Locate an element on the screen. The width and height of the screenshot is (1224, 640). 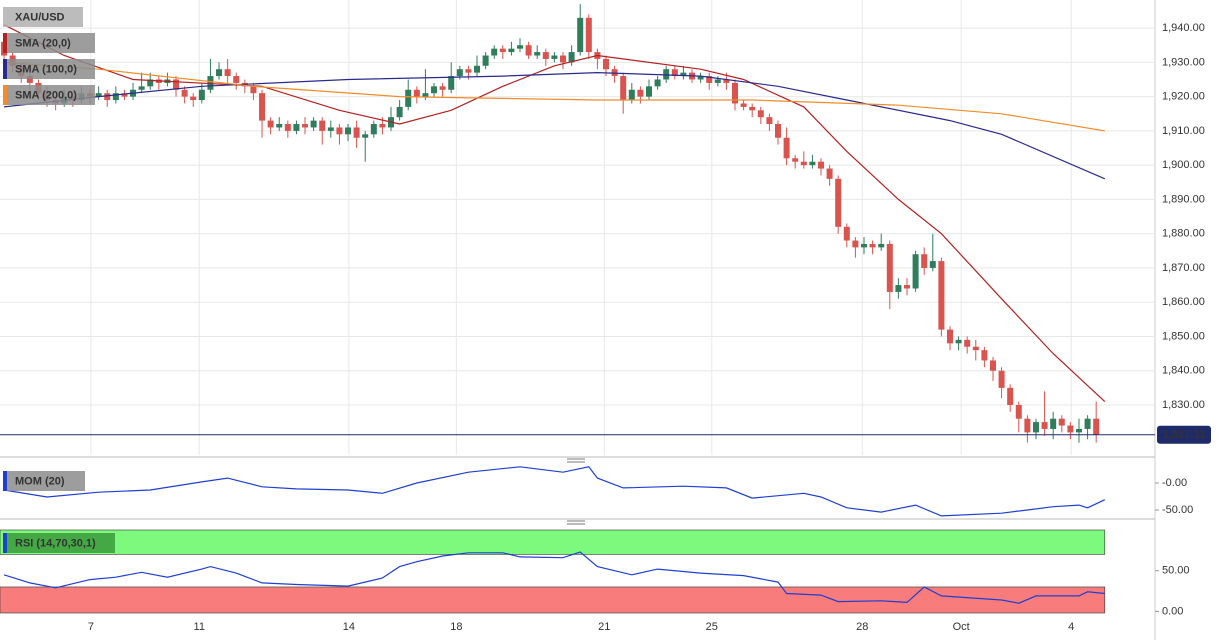
y-tick-label: 1,860.00 is located at coordinates (1183, 302).